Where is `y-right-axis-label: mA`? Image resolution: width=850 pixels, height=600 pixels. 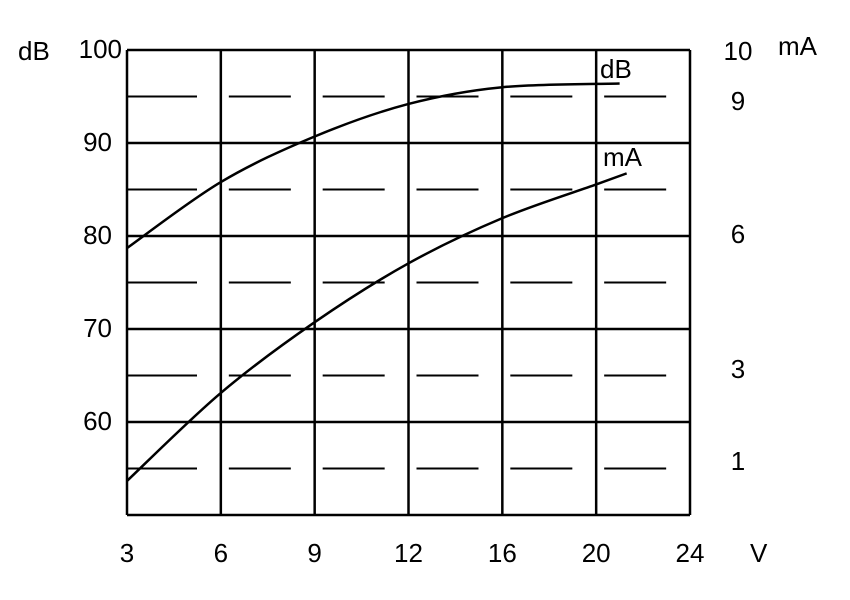 y-right-axis-label: mA is located at coordinates (798, 46).